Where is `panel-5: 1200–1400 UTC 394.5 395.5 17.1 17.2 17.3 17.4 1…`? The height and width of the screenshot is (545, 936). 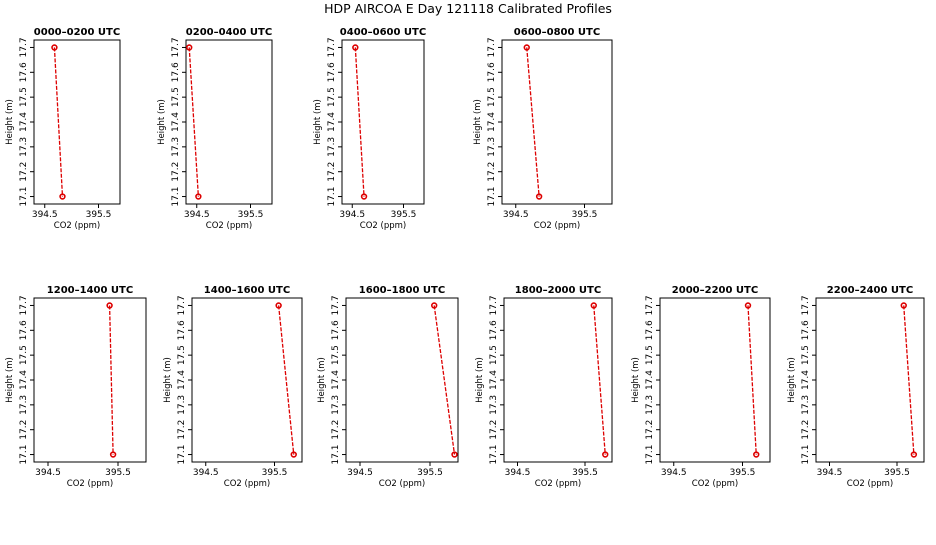 panel-5: 1200–1400 UTC 394.5 395.5 17.1 17.2 17.3 17.4 1… is located at coordinates (76, 387).